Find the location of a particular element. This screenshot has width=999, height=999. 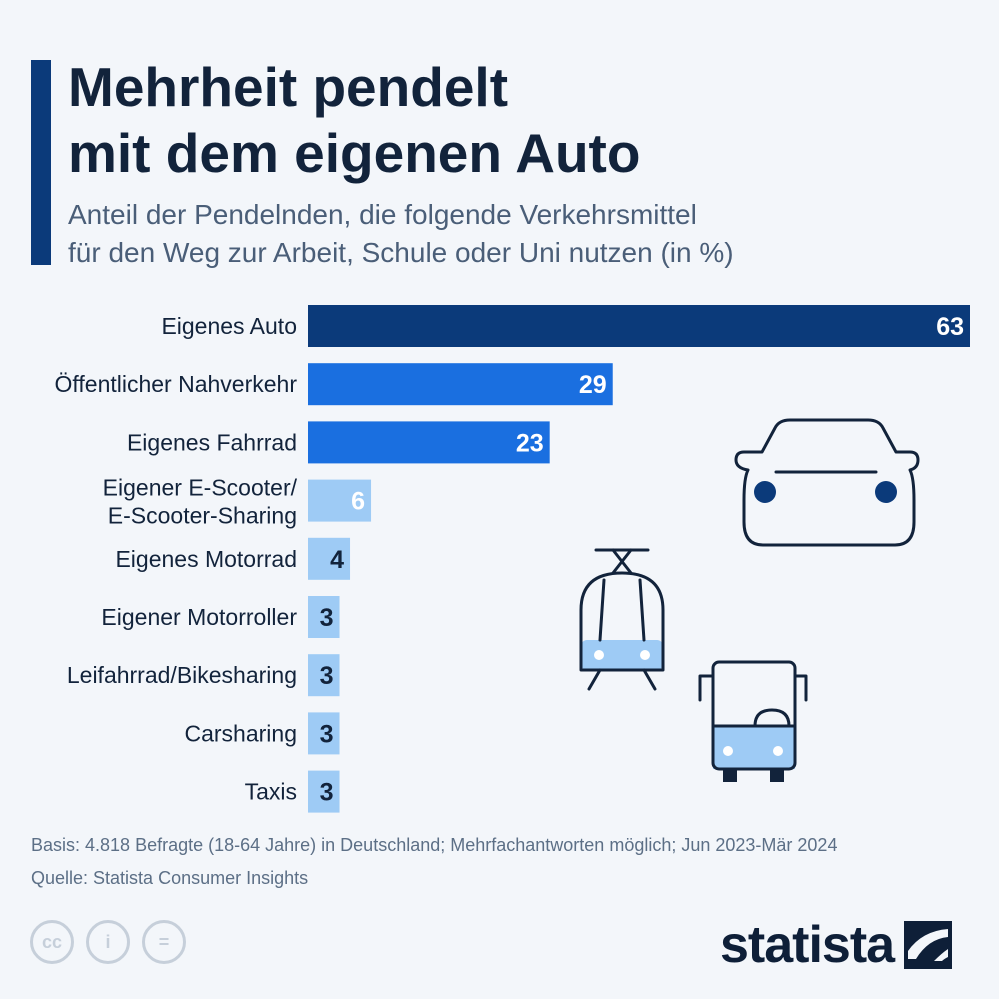

bus-icon is located at coordinates (753, 721).